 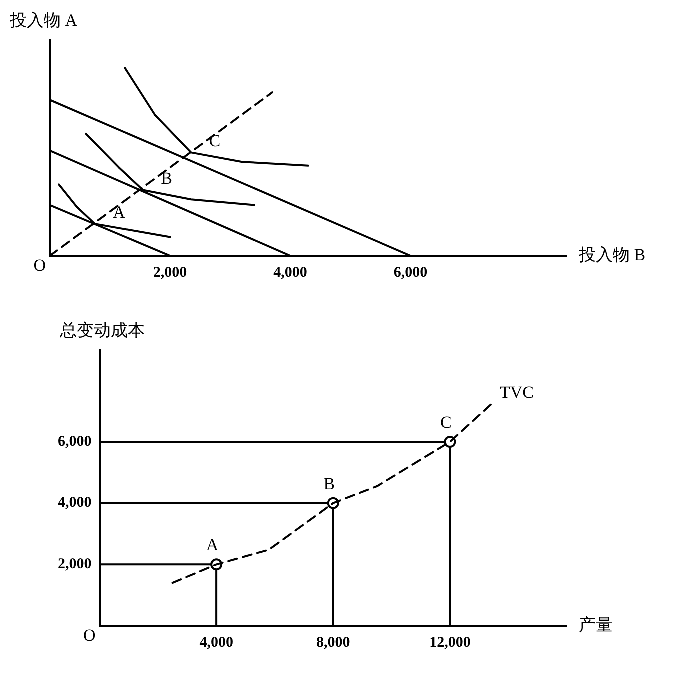 What do you see at coordinates (75, 442) in the screenshot?
I see `y-tick-label: 6,000` at bounding box center [75, 442].